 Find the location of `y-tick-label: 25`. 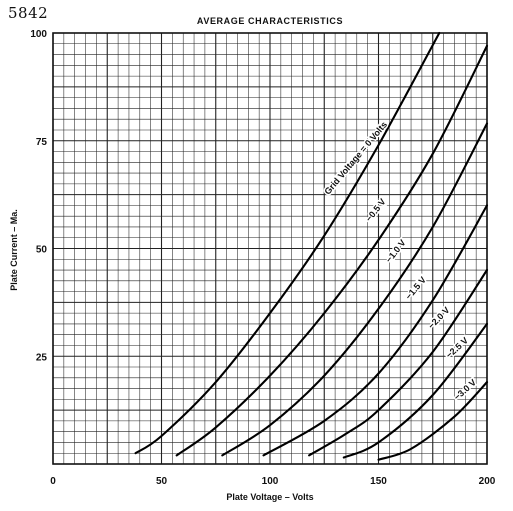

y-tick-label: 25 is located at coordinates (42, 357).